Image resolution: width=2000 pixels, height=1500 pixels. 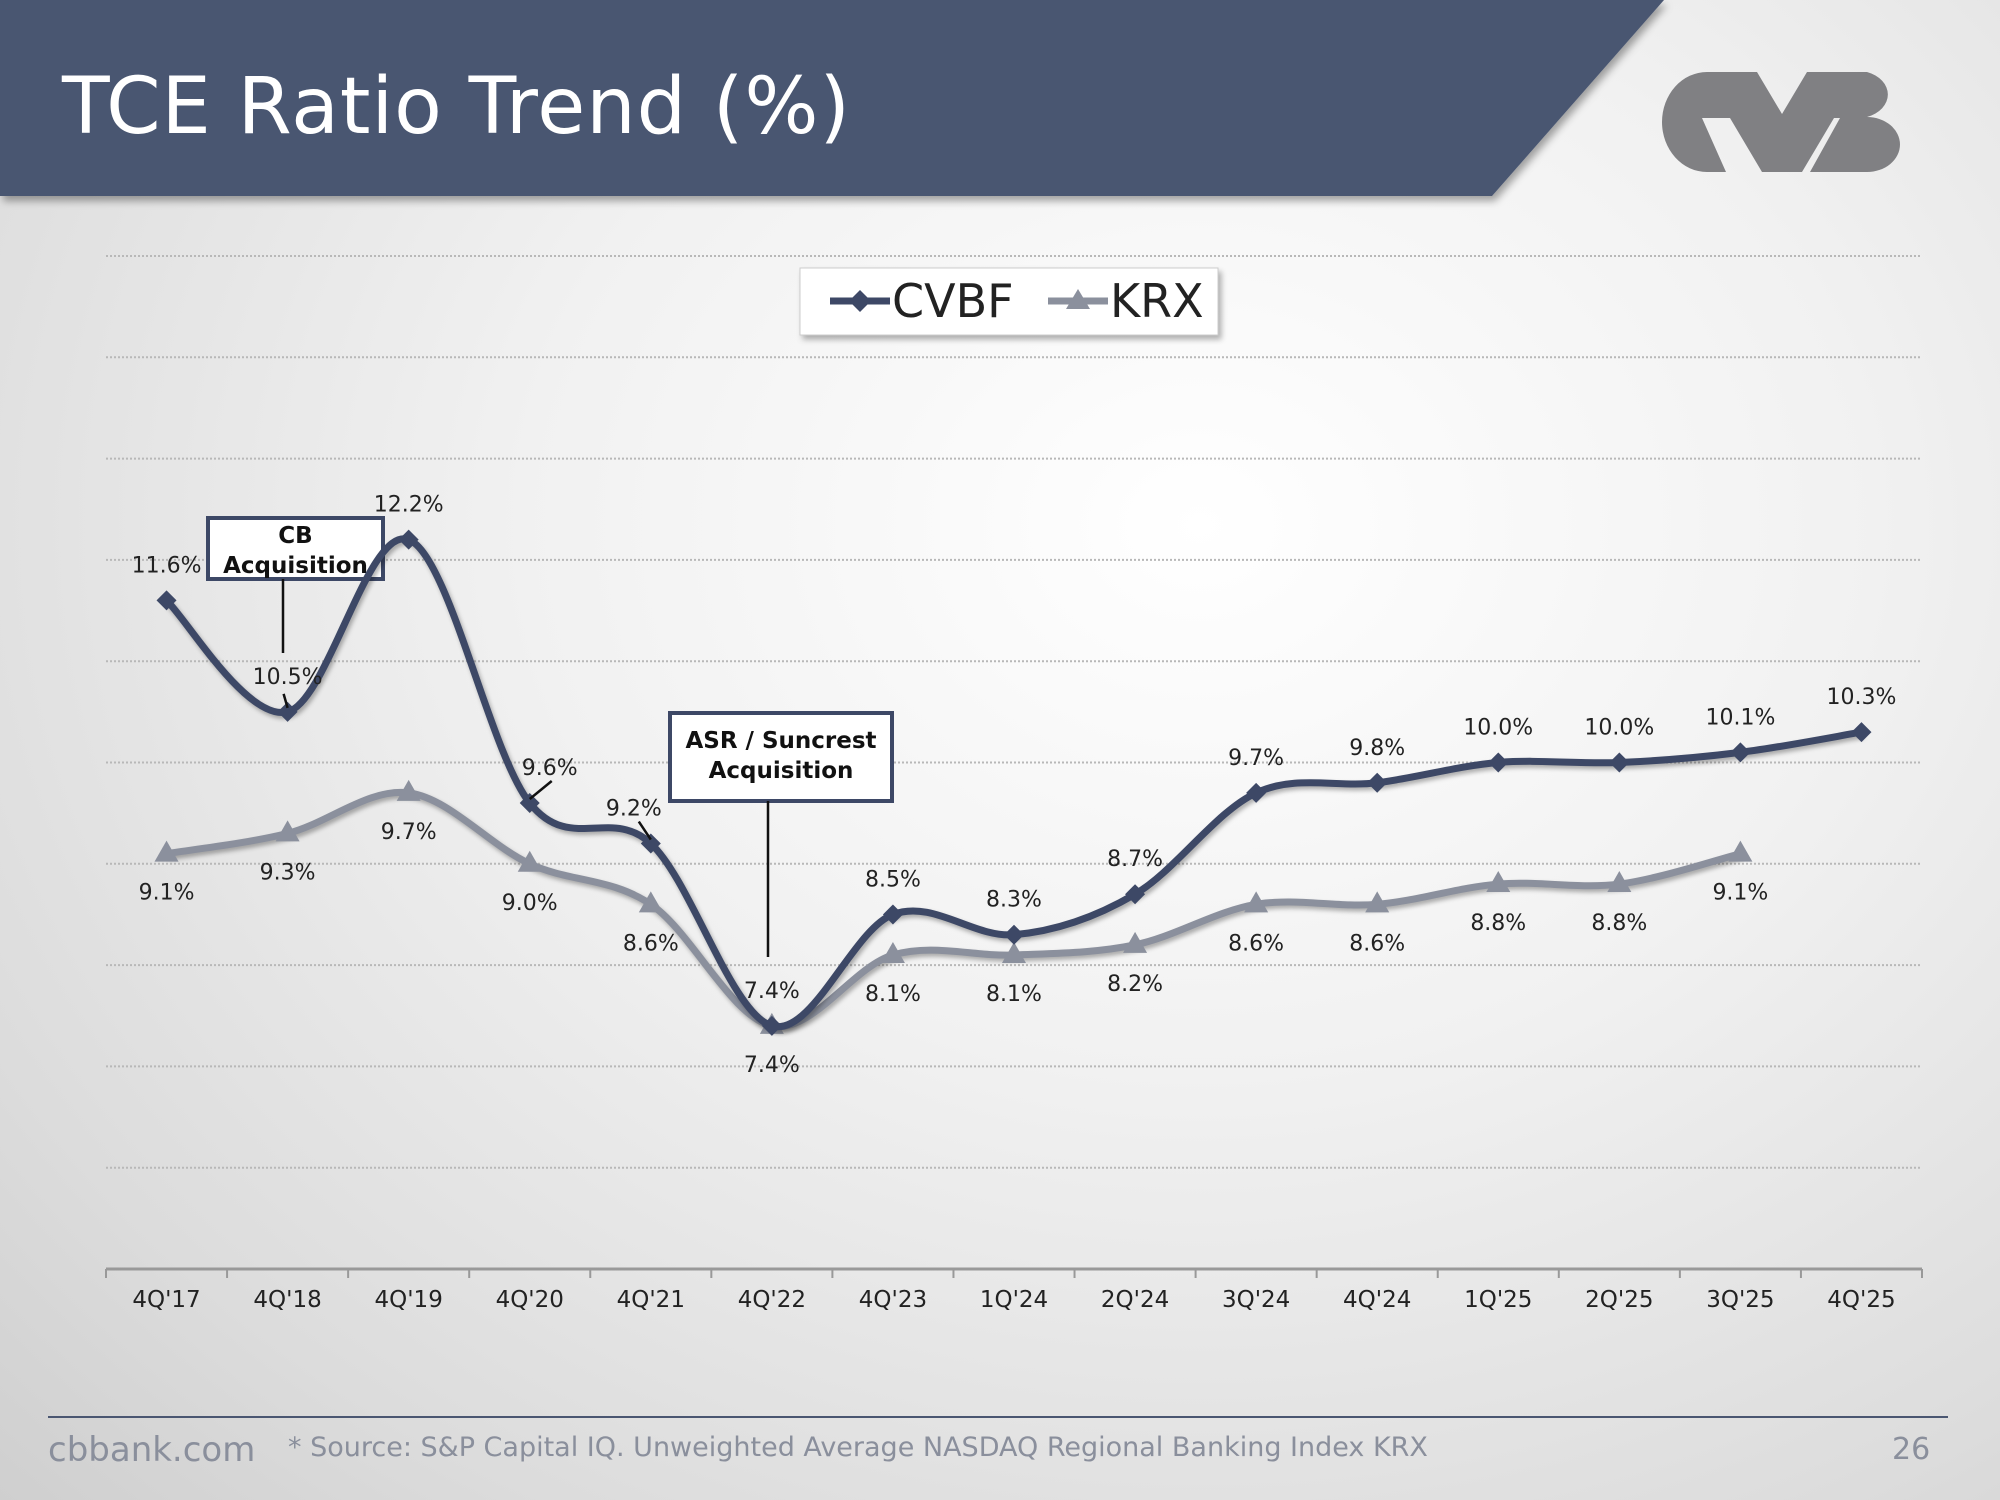 I want to click on x-tick-label: 4Q'21, so click(x=651, y=1300).